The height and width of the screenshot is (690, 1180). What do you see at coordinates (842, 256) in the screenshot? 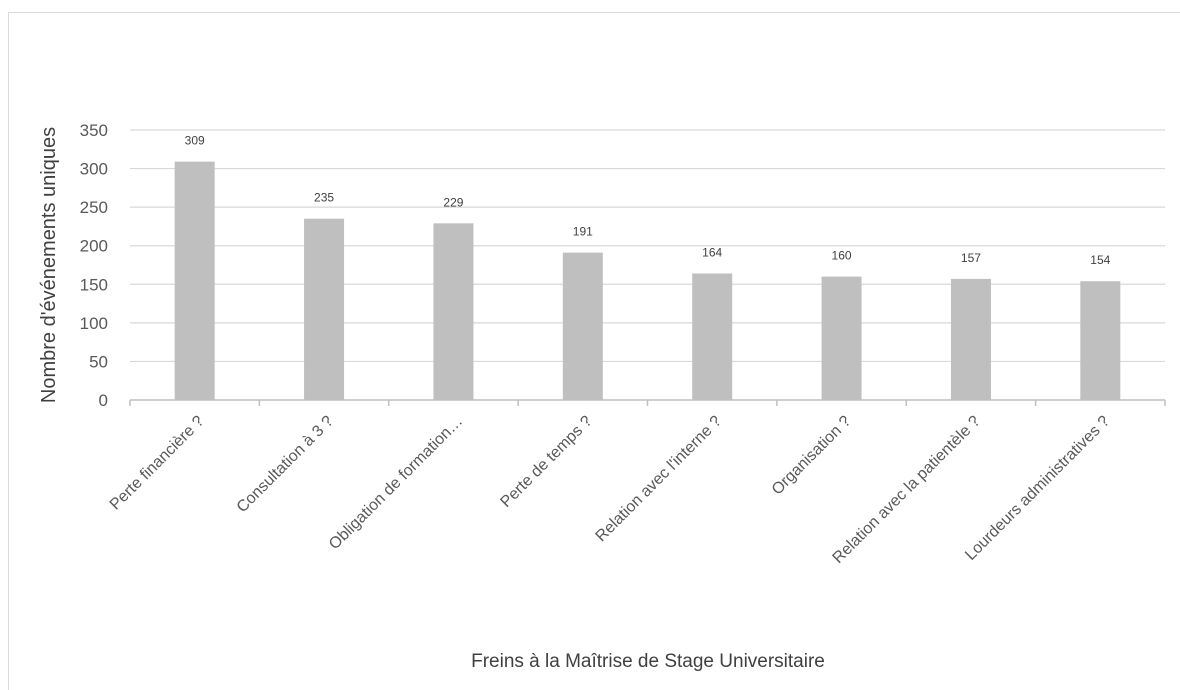
I see `data-label: 160` at bounding box center [842, 256].